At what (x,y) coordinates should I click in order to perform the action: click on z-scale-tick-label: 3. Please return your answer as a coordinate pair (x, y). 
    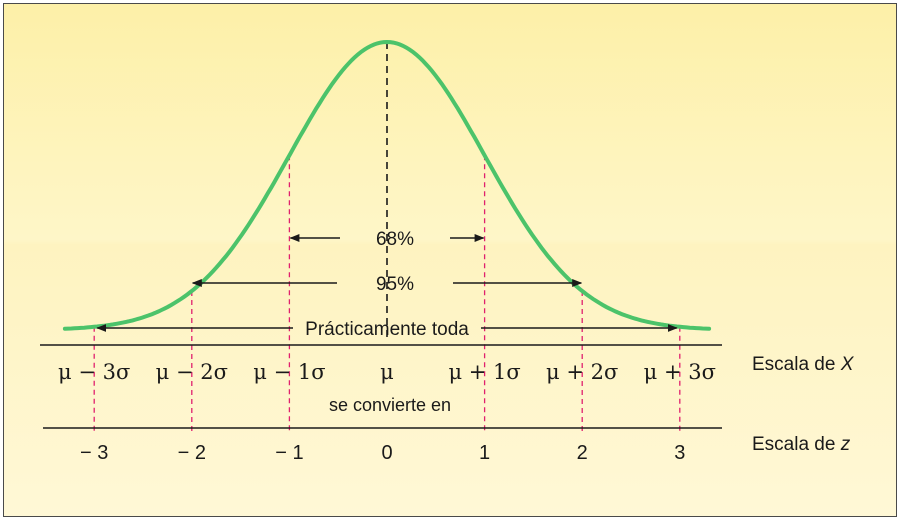
    Looking at the image, I should click on (679, 453).